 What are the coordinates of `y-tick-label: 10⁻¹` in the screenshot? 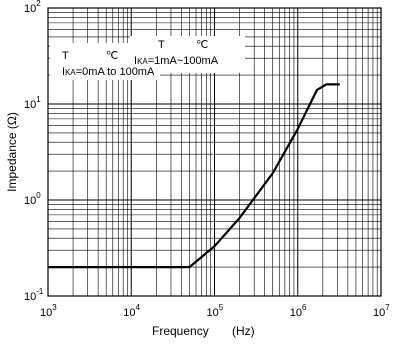 It's located at (34, 295).